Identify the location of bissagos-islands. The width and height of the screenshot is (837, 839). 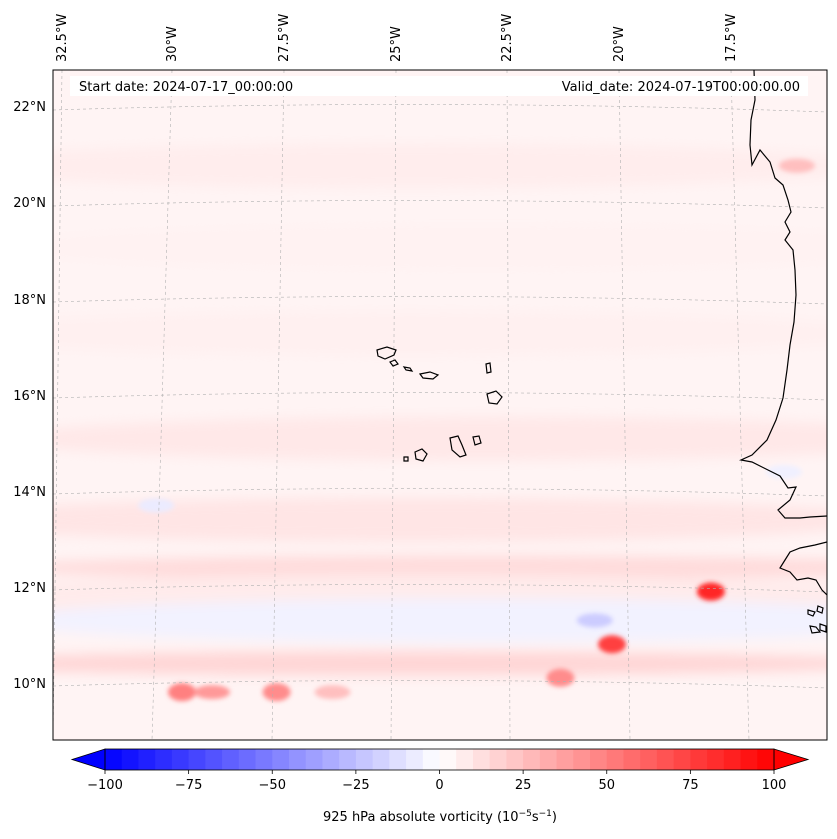
(817, 619).